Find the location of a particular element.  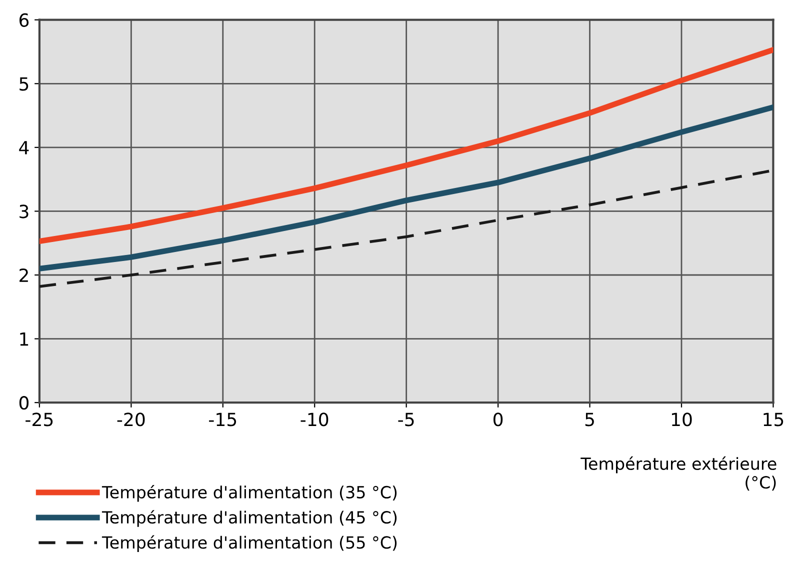

y-tick-label: 3 is located at coordinates (24, 211).